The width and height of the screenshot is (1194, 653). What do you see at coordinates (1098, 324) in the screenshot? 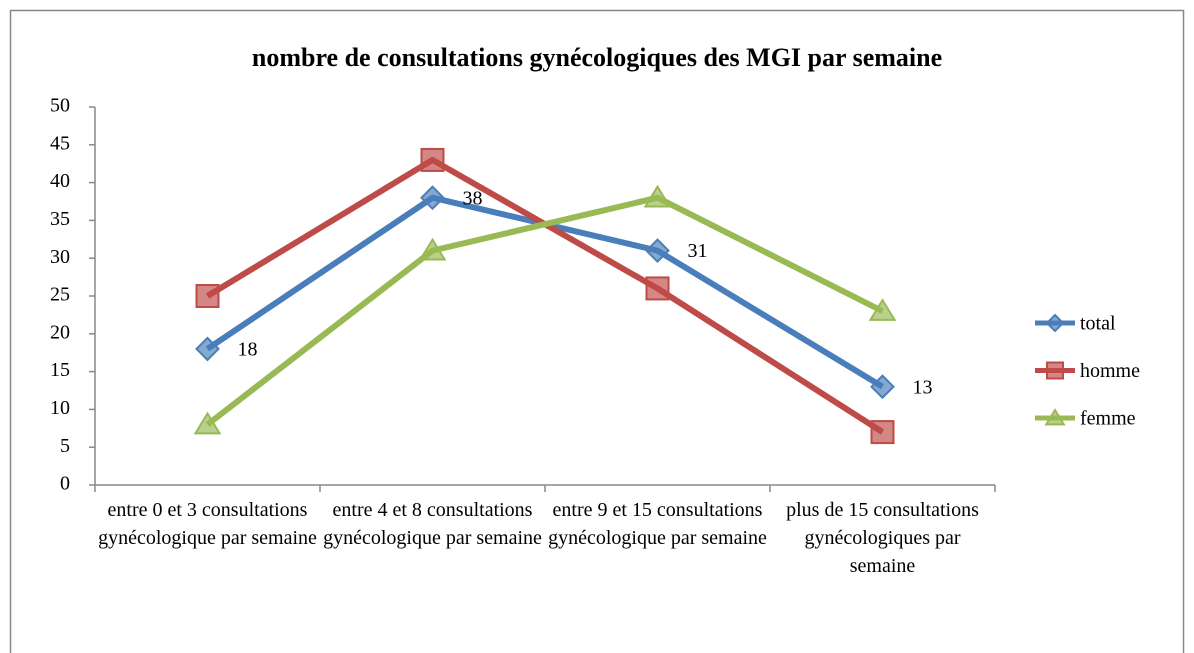
I see `legend-label: total` at bounding box center [1098, 324].